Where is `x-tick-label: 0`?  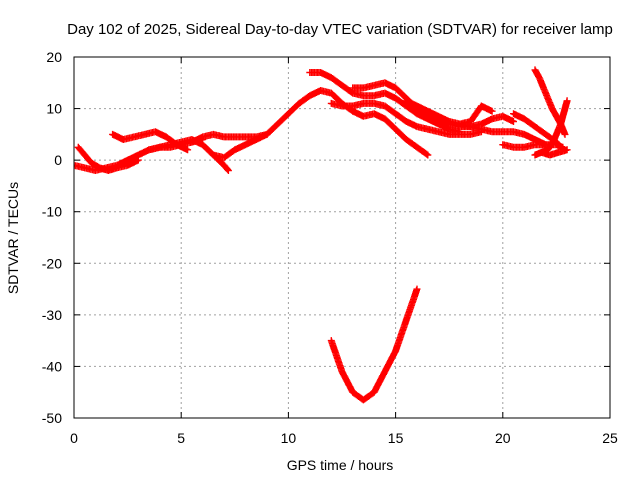 x-tick-label: 0 is located at coordinates (74, 438).